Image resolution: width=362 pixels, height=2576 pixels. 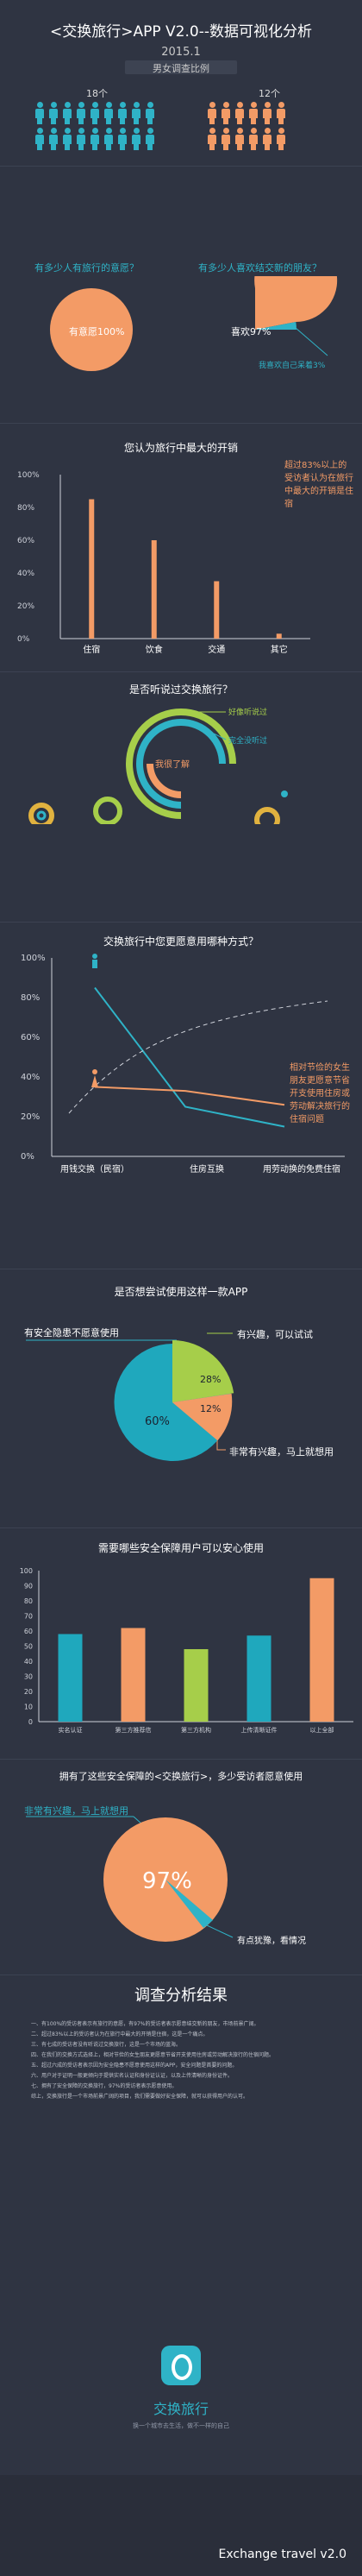 What do you see at coordinates (30, 998) in the screenshot?
I see `y-tick-label: 80%` at bounding box center [30, 998].